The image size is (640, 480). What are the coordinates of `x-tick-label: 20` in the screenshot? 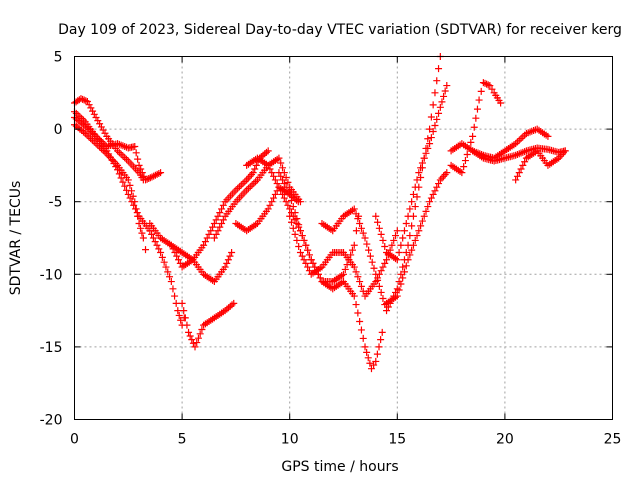 It's located at (505, 440).